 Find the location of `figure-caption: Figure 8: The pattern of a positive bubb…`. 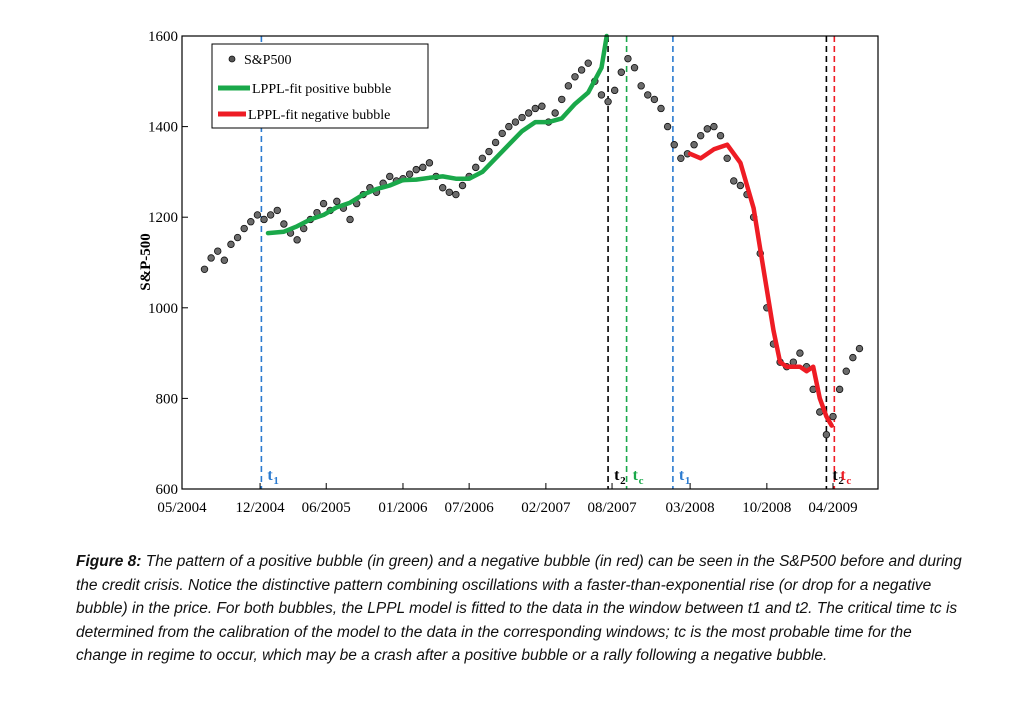

figure-caption: Figure 8: The pattern of a positive bubb… is located at coordinates (521, 609).